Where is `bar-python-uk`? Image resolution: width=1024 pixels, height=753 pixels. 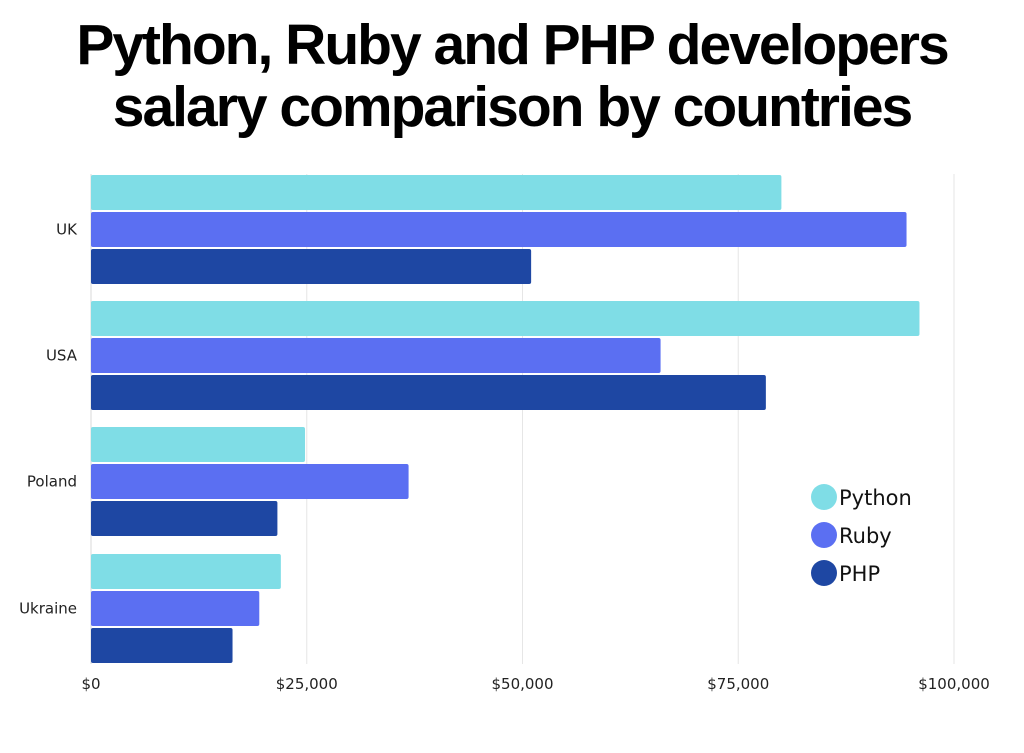
bar-python-uk is located at coordinates (436, 192).